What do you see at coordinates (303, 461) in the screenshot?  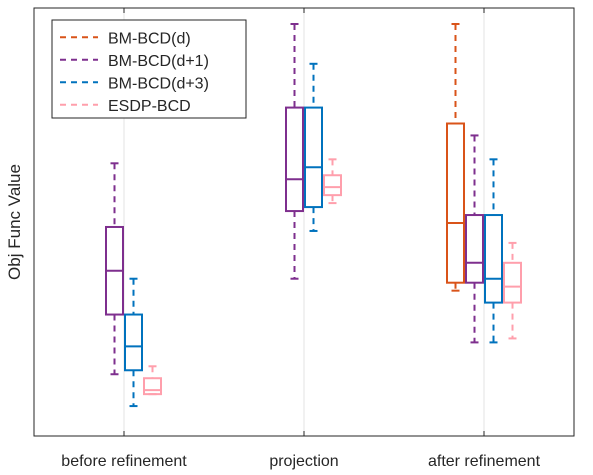 I see `x-tick-label: projection` at bounding box center [303, 461].